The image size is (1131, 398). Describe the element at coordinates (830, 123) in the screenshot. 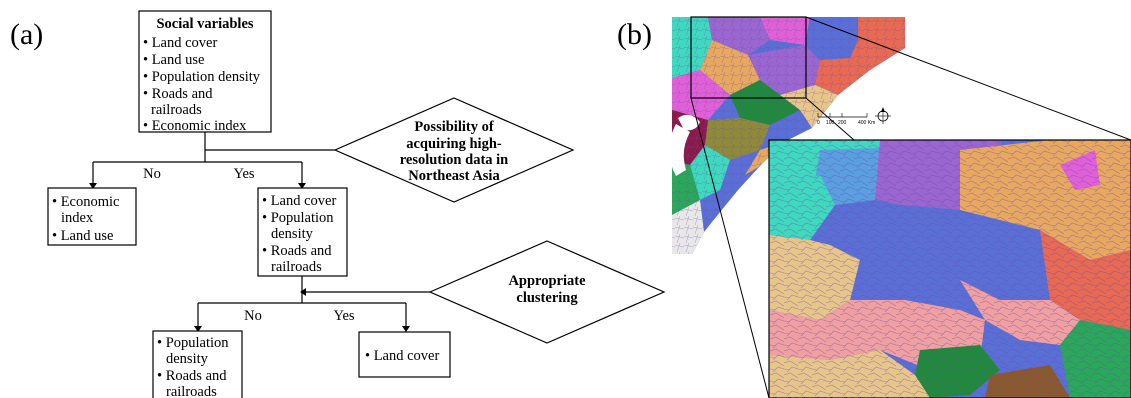

I see `scale-label: 100` at that location.